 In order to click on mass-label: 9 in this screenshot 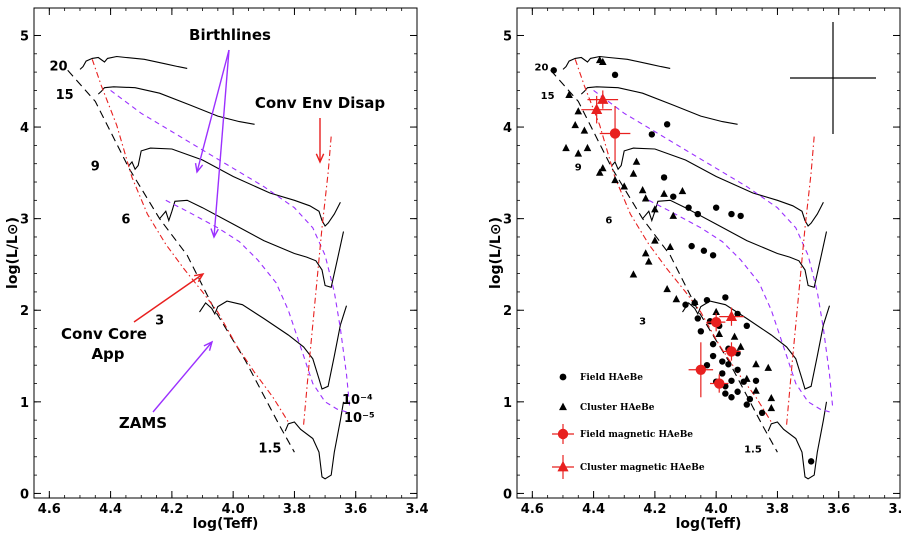, I will do `click(95, 167)`.